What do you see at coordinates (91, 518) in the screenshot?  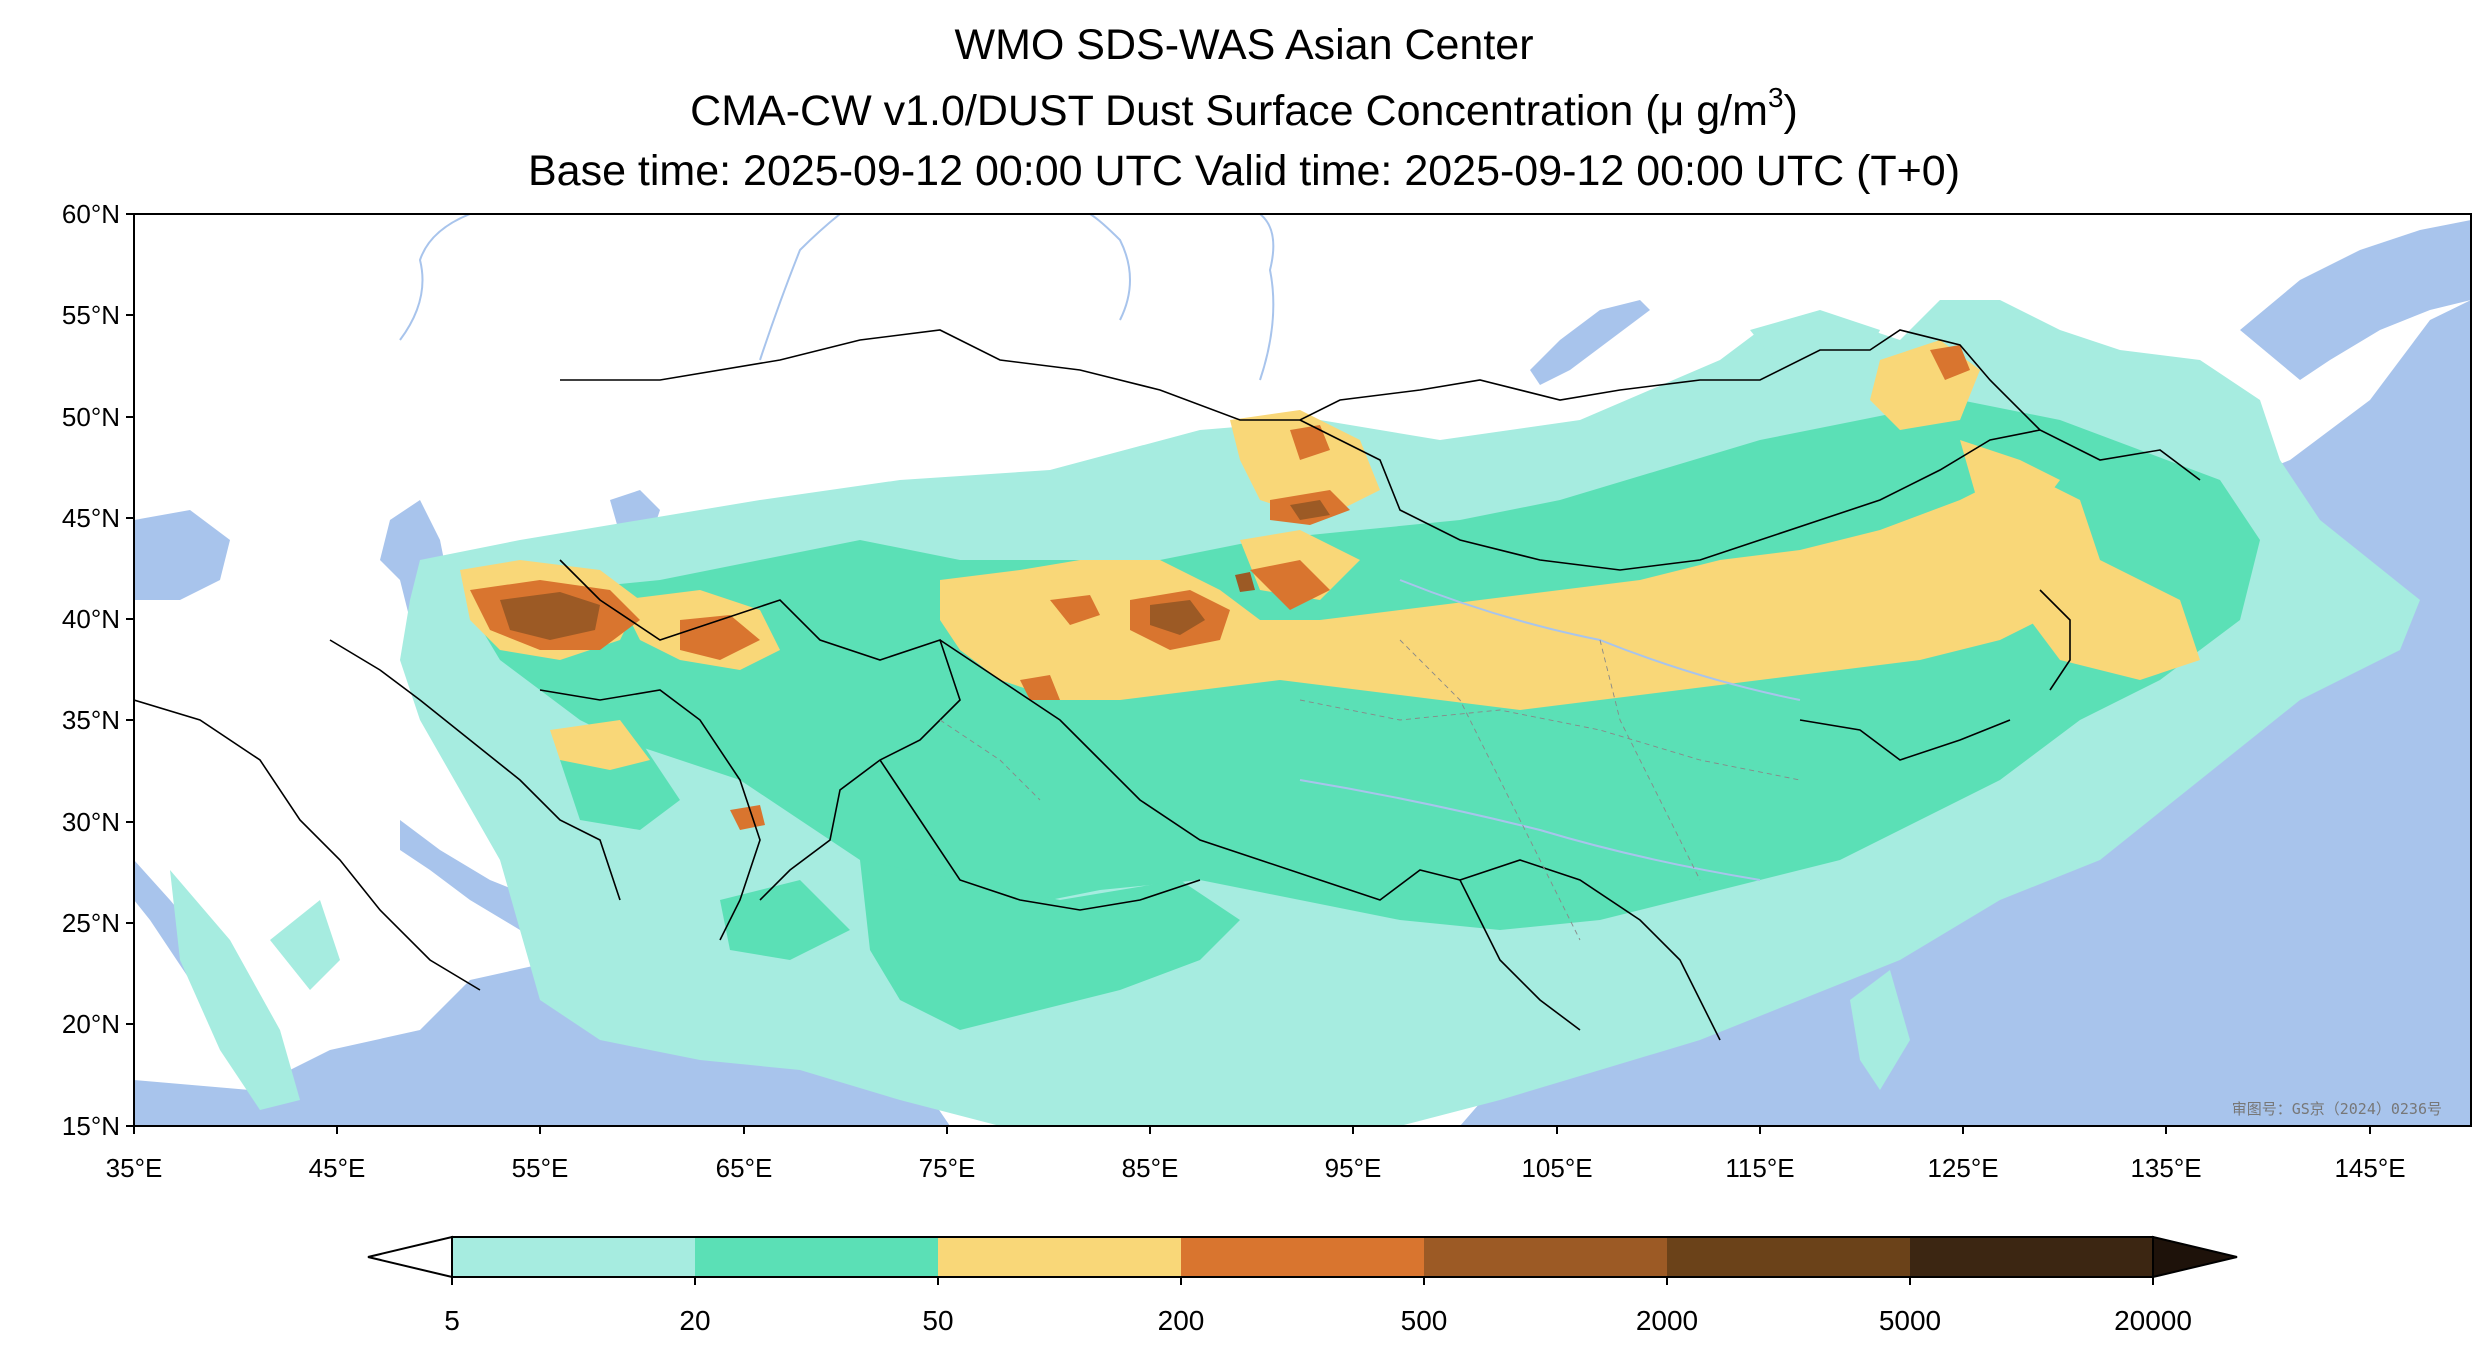 I see `lat-tick-label: 45°N` at bounding box center [91, 518].